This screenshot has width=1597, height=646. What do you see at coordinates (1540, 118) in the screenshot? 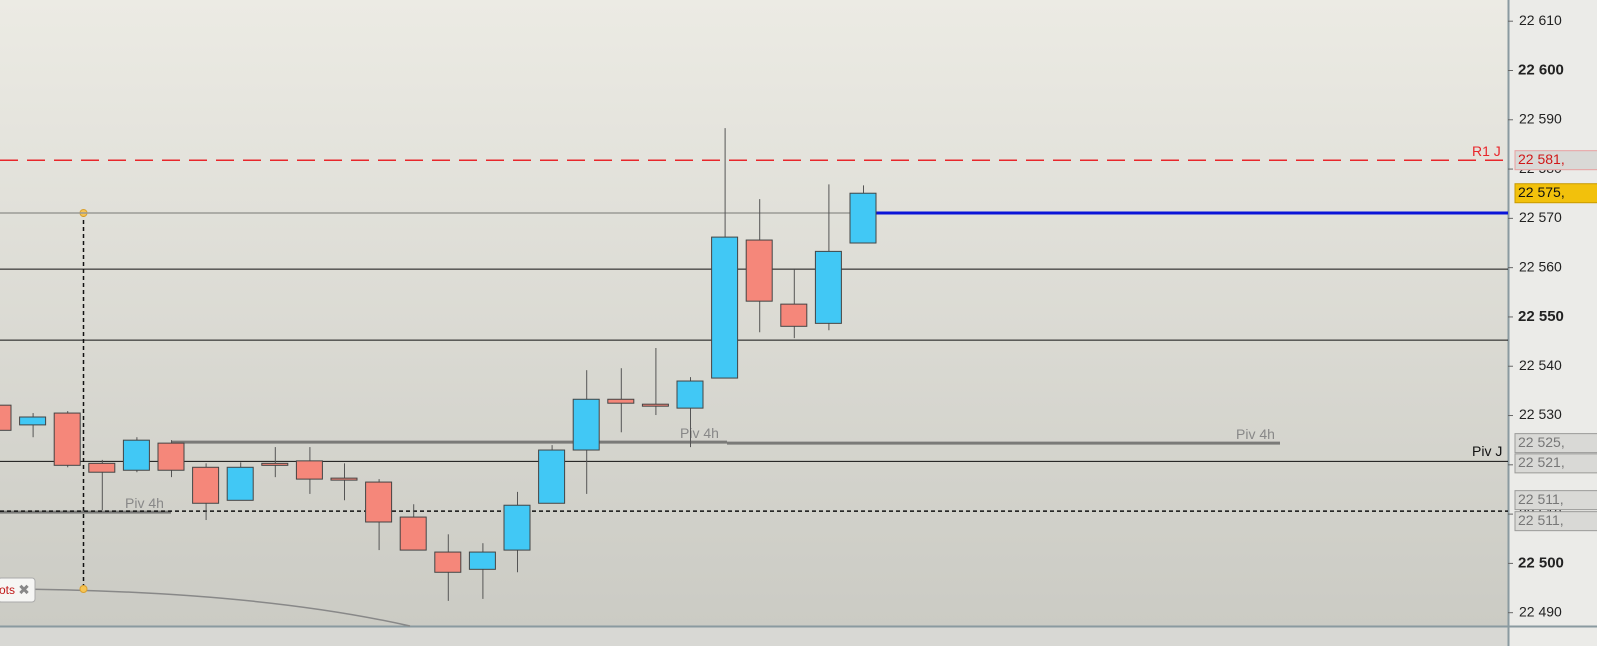
I see `y-tick-label: 22 590` at bounding box center [1540, 118].